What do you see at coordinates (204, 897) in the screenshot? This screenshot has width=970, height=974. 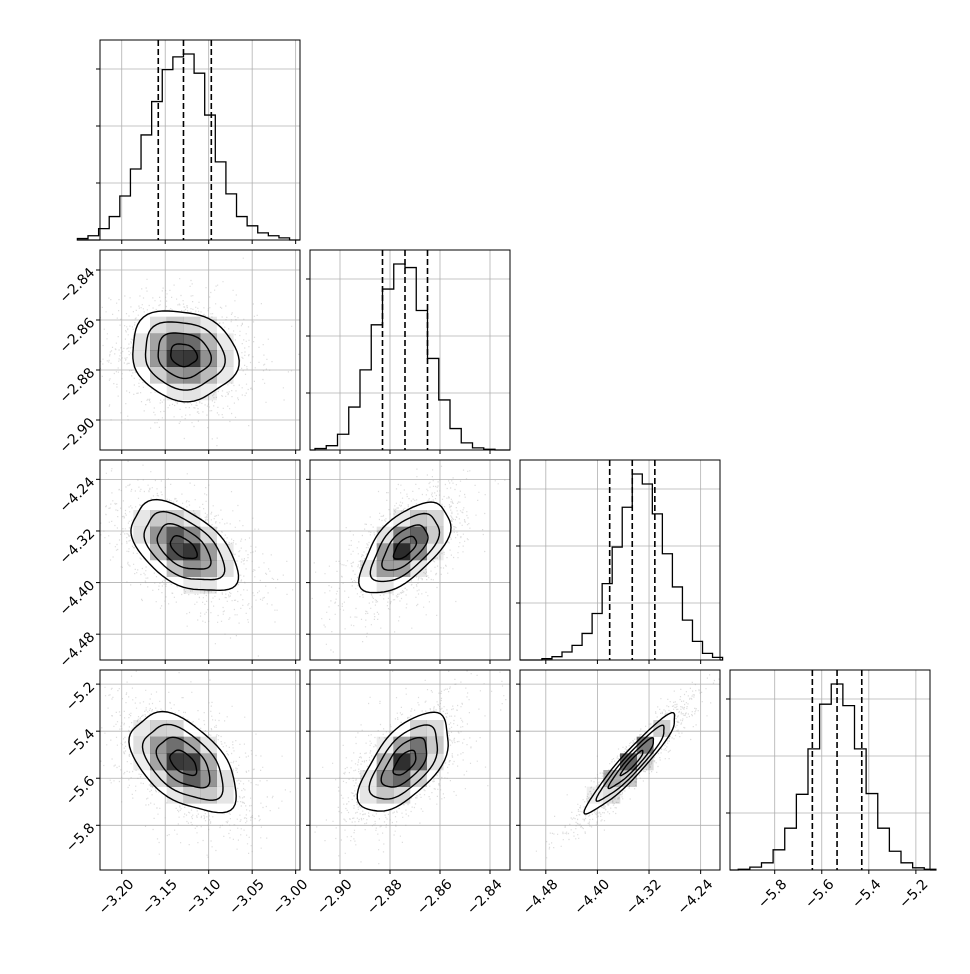 I see `x-tick-label: −3.10` at bounding box center [204, 897].